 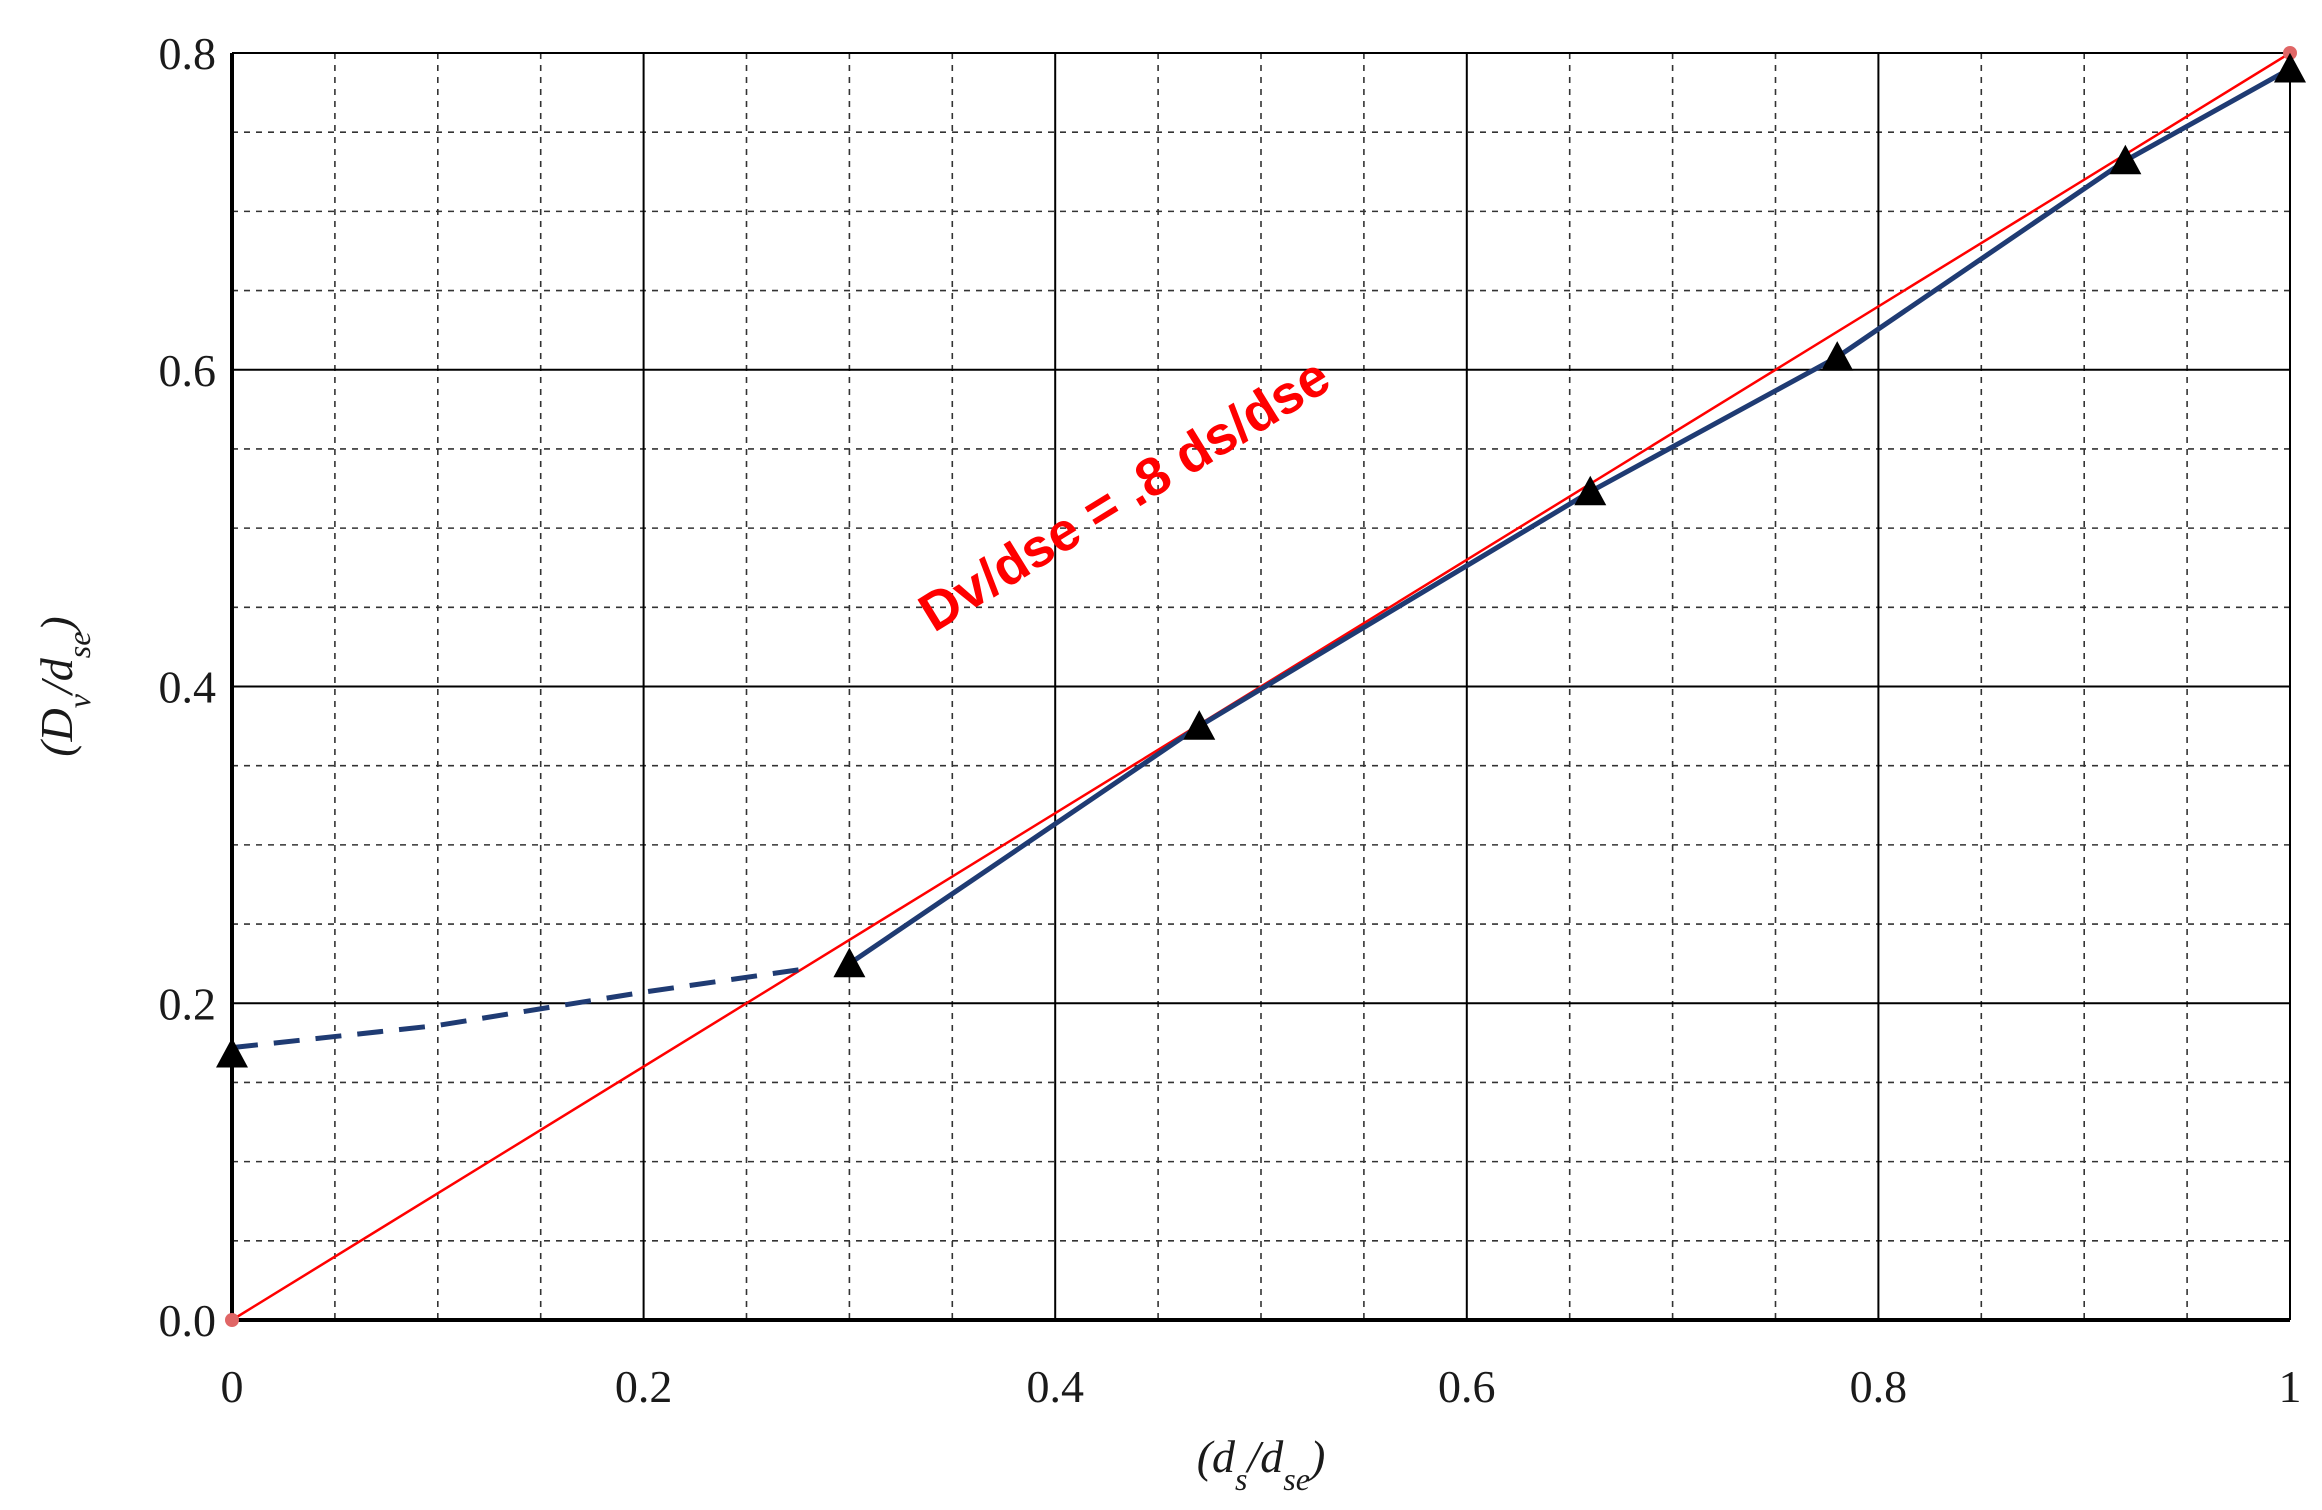 What do you see at coordinates (2290, 1386) in the screenshot?
I see `x-tick-label: 1` at bounding box center [2290, 1386].